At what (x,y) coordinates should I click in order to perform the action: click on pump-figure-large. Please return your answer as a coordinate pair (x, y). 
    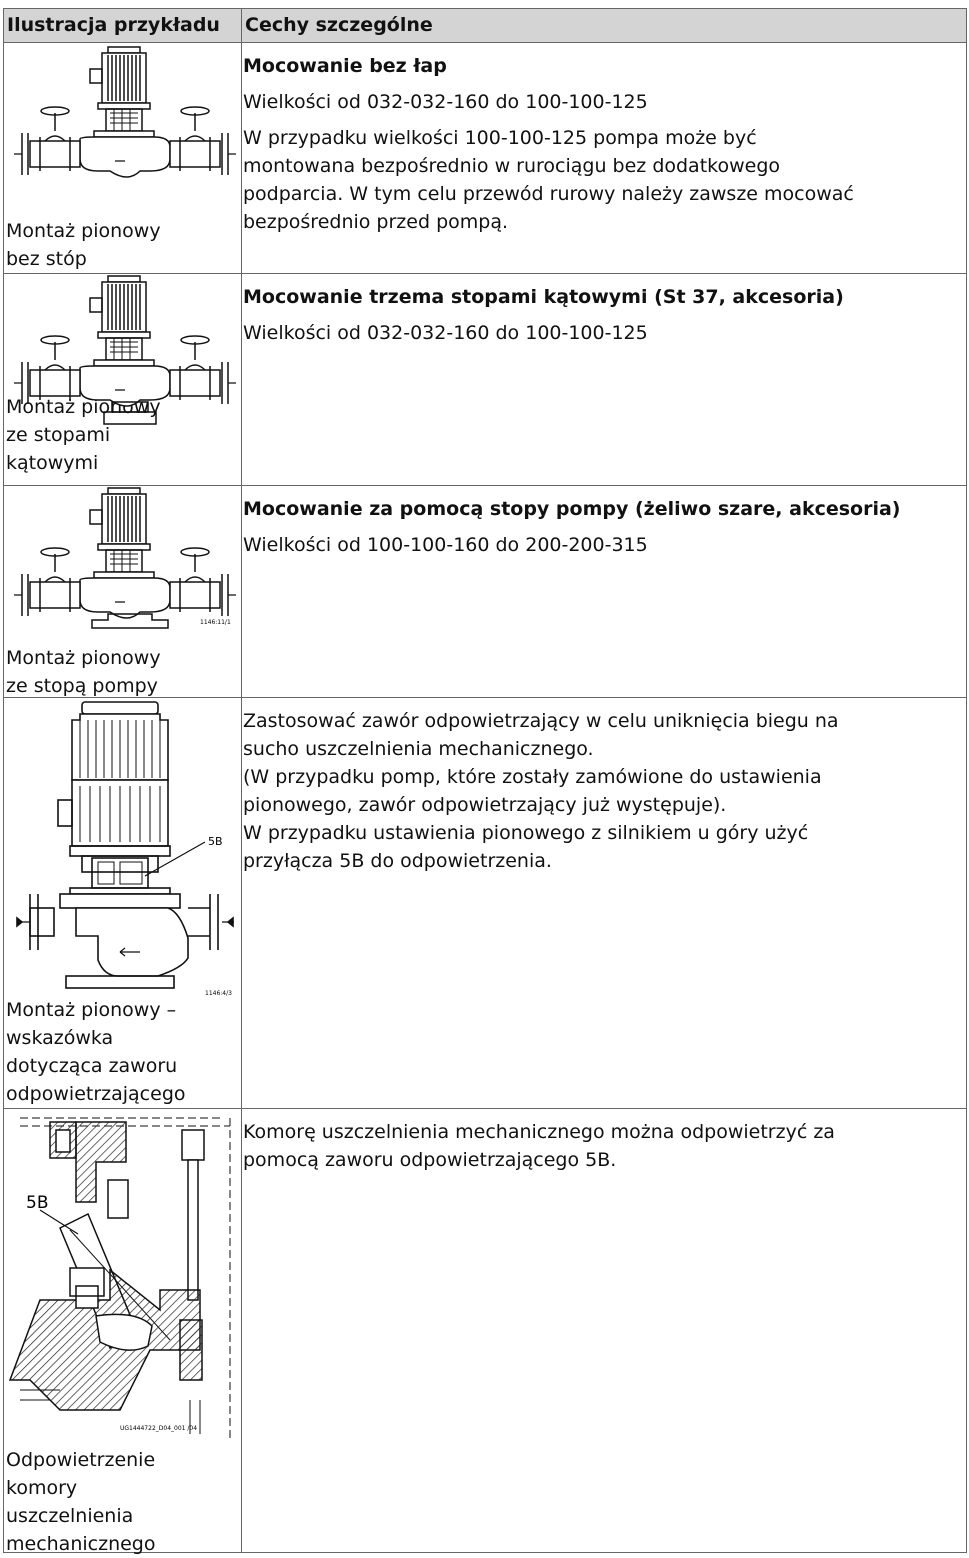
    Looking at the image, I should click on (125, 845).